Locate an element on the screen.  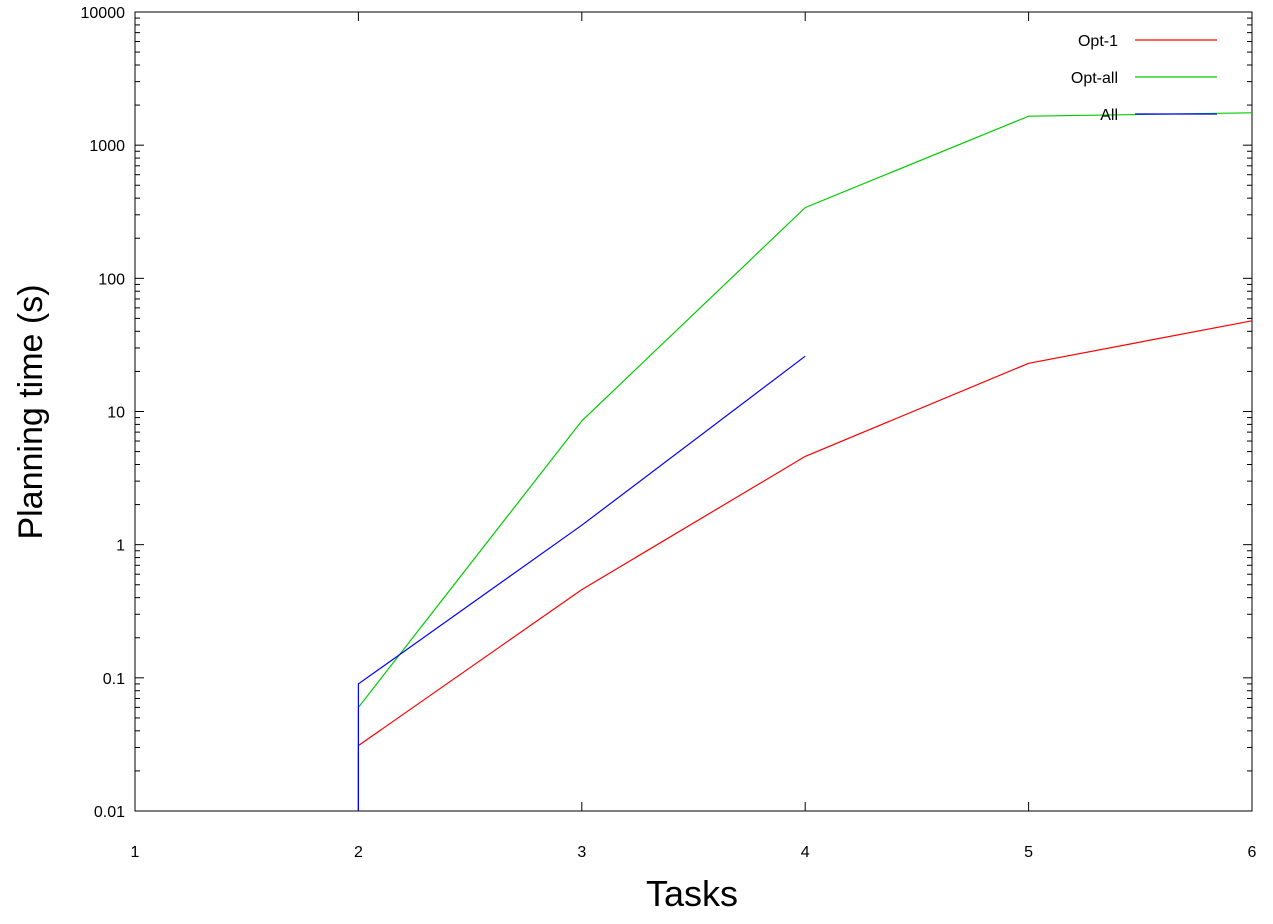
y-tick-label: 100 is located at coordinates (111, 279).